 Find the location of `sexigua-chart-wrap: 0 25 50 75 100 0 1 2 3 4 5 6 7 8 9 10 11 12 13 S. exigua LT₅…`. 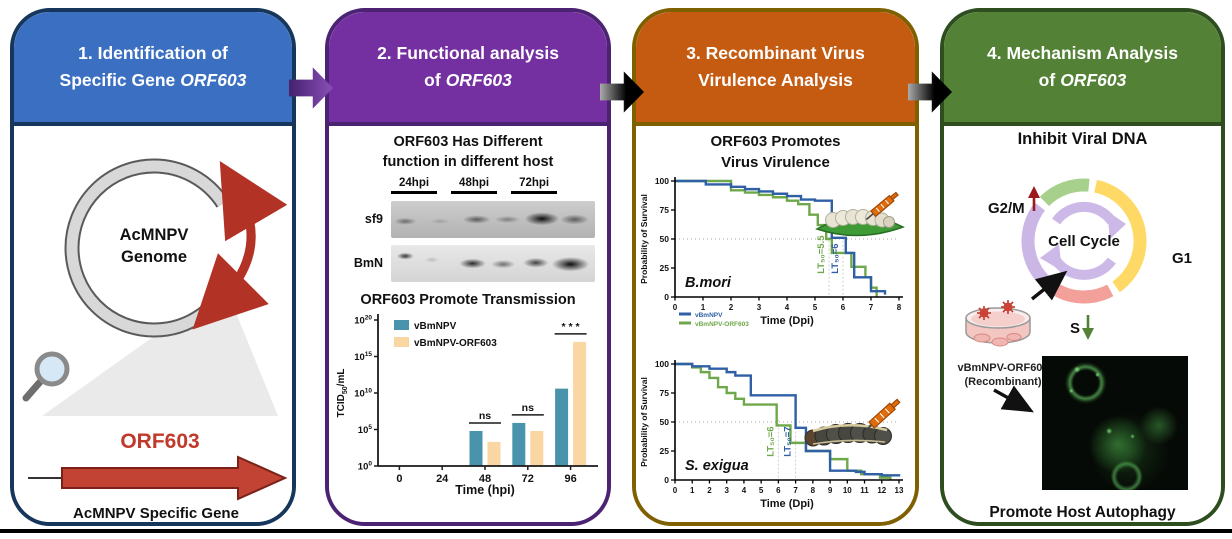

sexigua-chart-wrap: 0 25 50 75 100 0 1 2 3 4 5 6 7 8 9 10 11 12 13 S. exigua LT₅… is located at coordinates (777, 439).